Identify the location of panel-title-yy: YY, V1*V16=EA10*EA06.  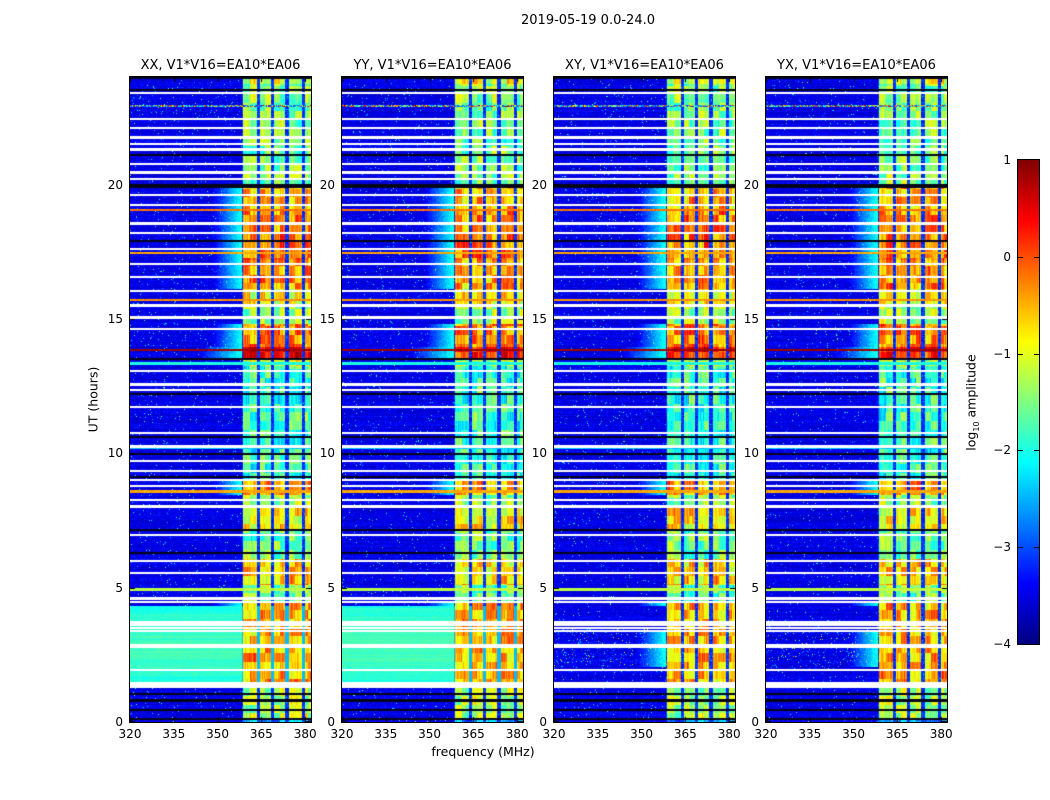
(432, 65).